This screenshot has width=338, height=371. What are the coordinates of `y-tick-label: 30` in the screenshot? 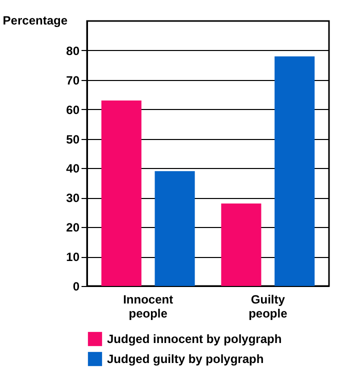 It's located at (73, 198).